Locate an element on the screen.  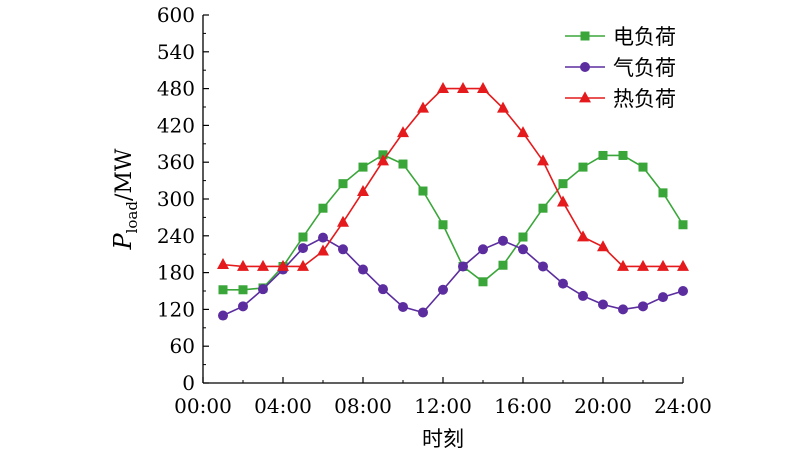
y-tick-label: 300 is located at coordinates (176, 199).